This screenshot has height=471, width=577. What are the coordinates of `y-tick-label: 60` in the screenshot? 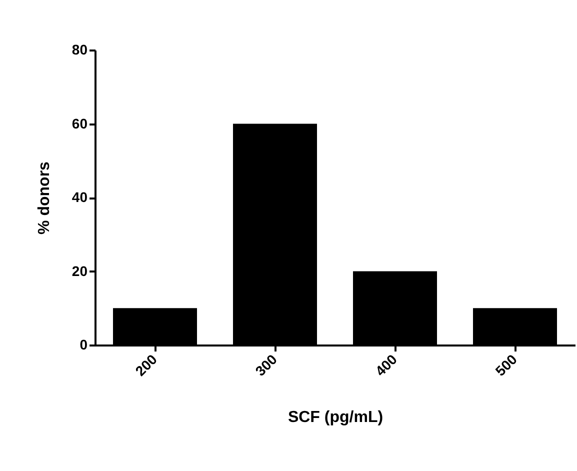 It's located at (80, 123).